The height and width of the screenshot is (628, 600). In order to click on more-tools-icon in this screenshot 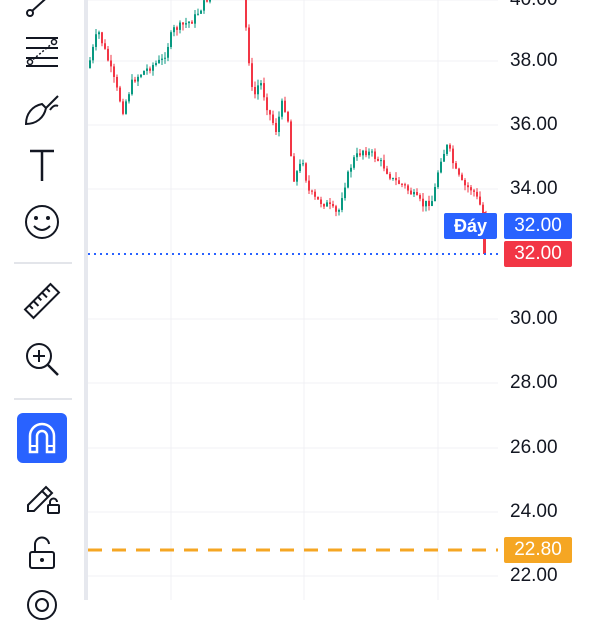, I will do `click(42, 603)`.